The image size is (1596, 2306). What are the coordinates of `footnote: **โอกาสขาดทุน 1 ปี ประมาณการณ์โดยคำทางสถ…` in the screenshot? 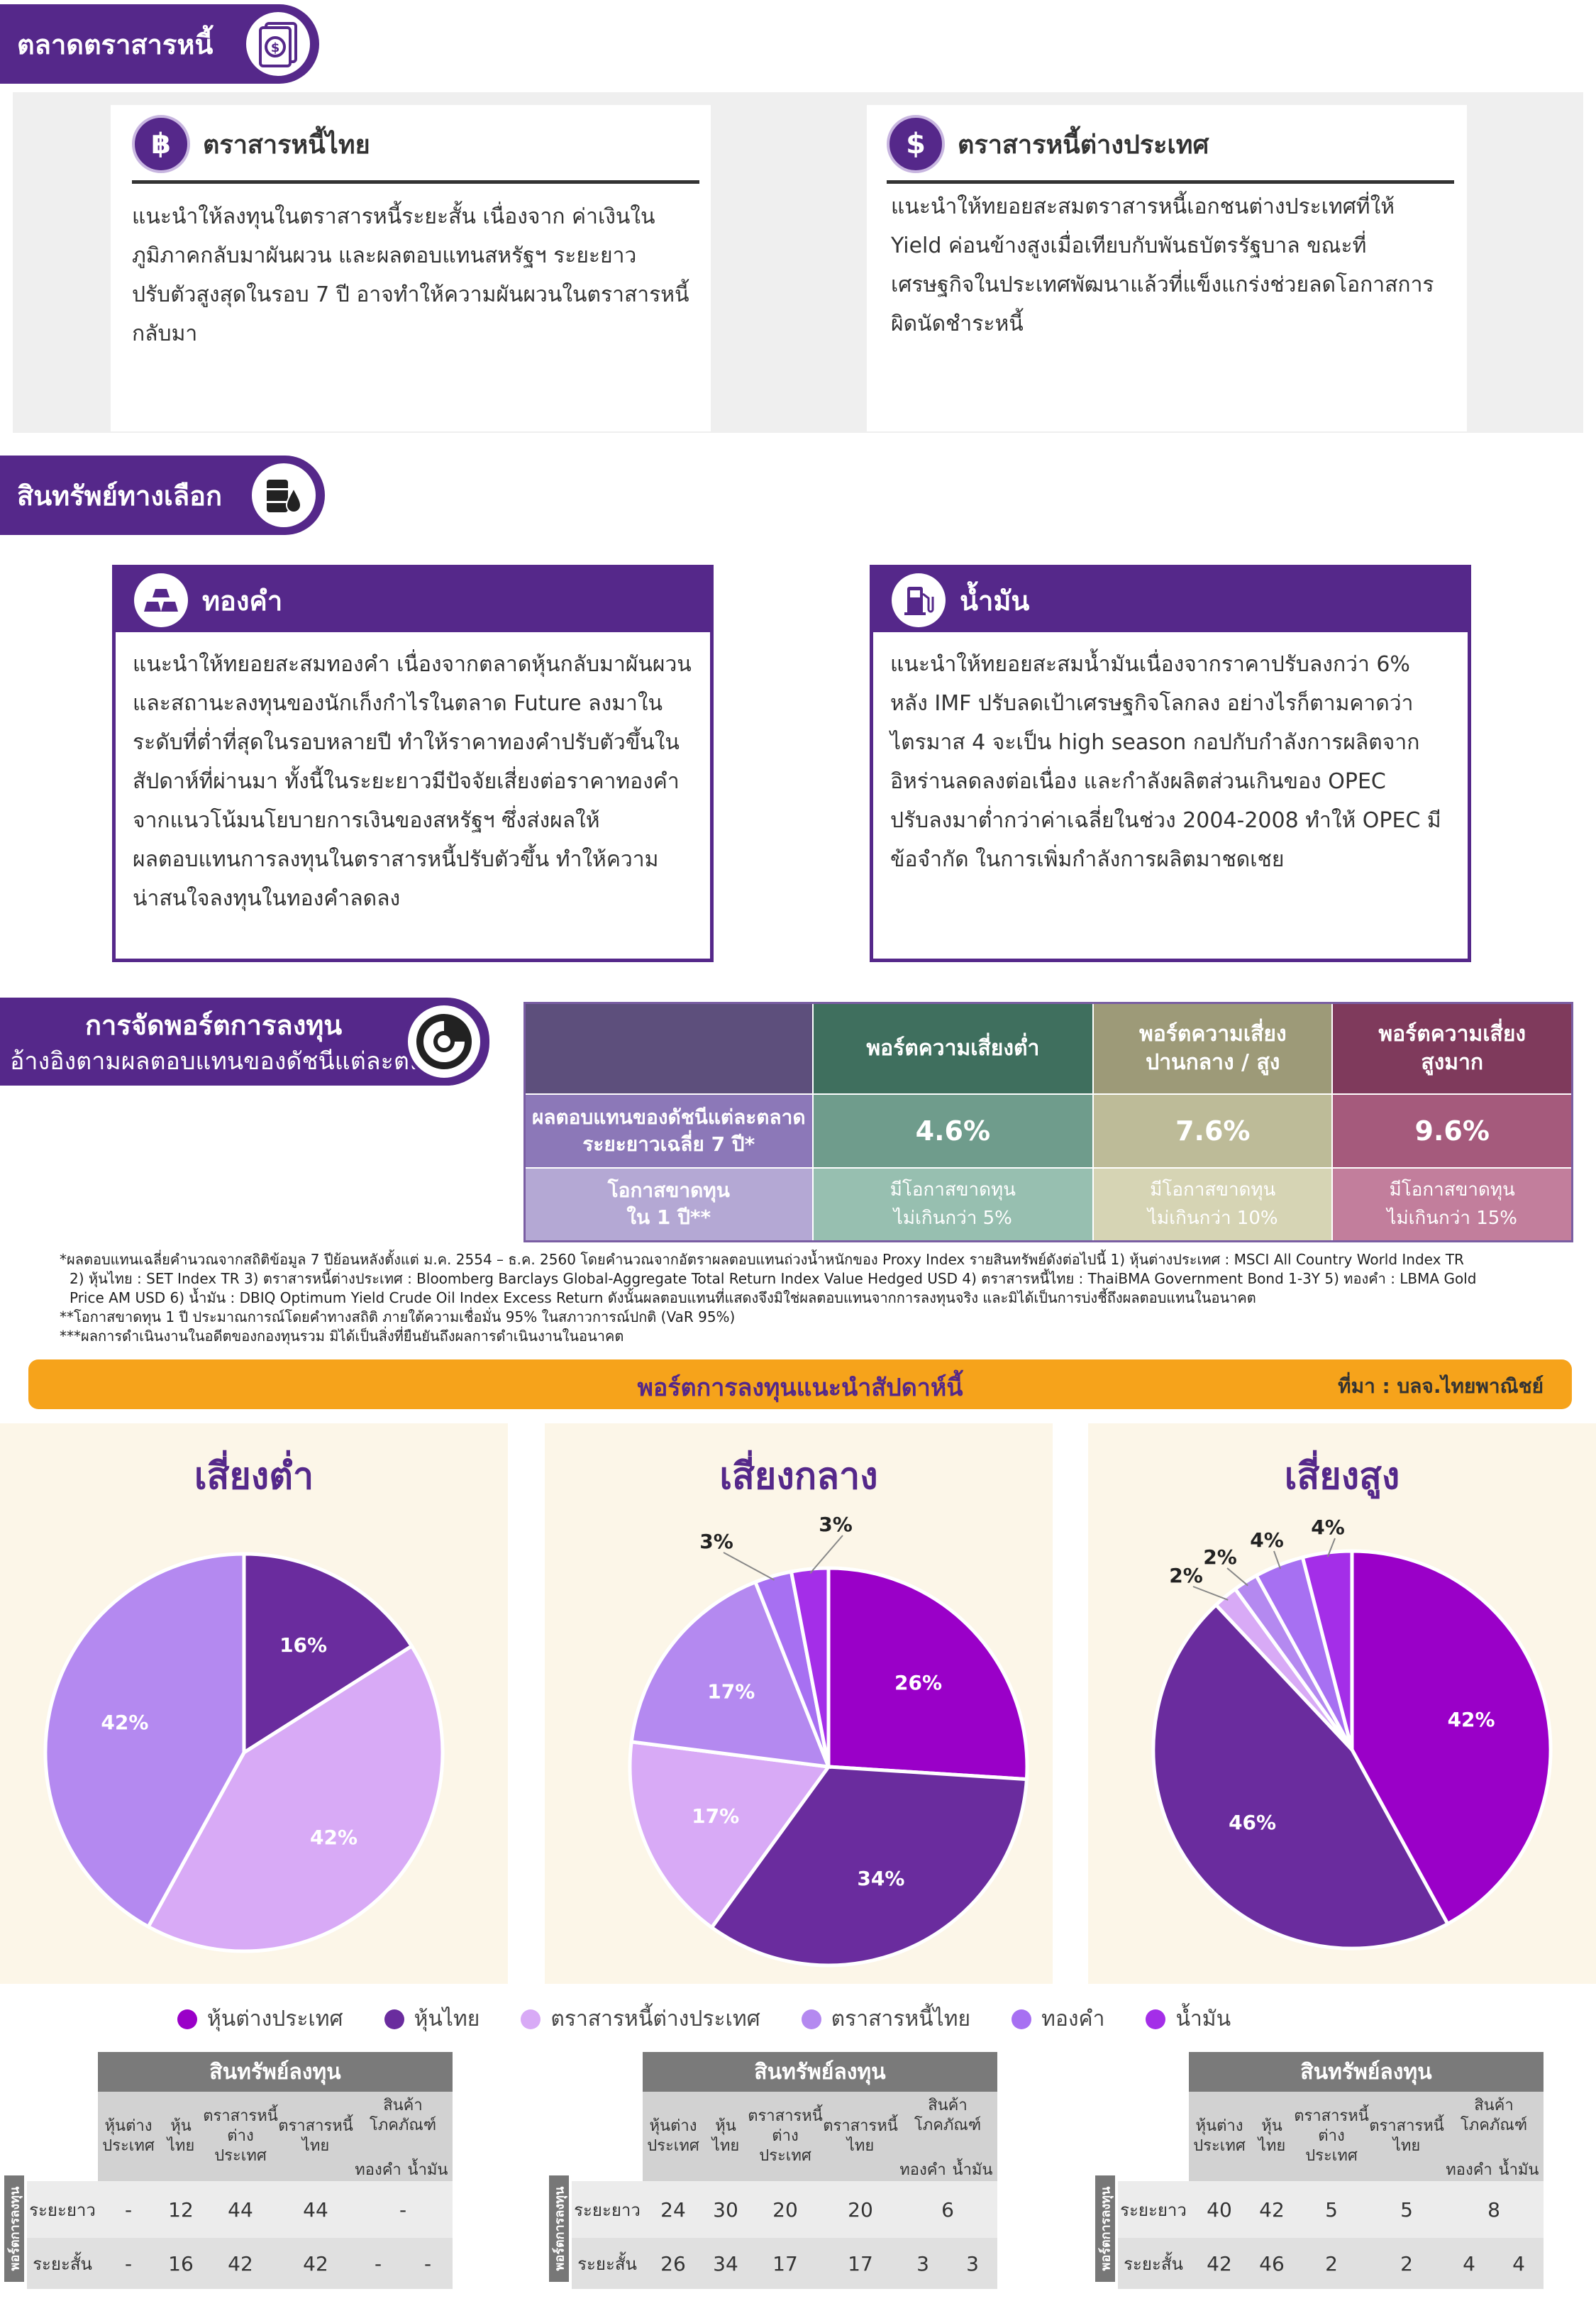 It's located at (398, 1316).